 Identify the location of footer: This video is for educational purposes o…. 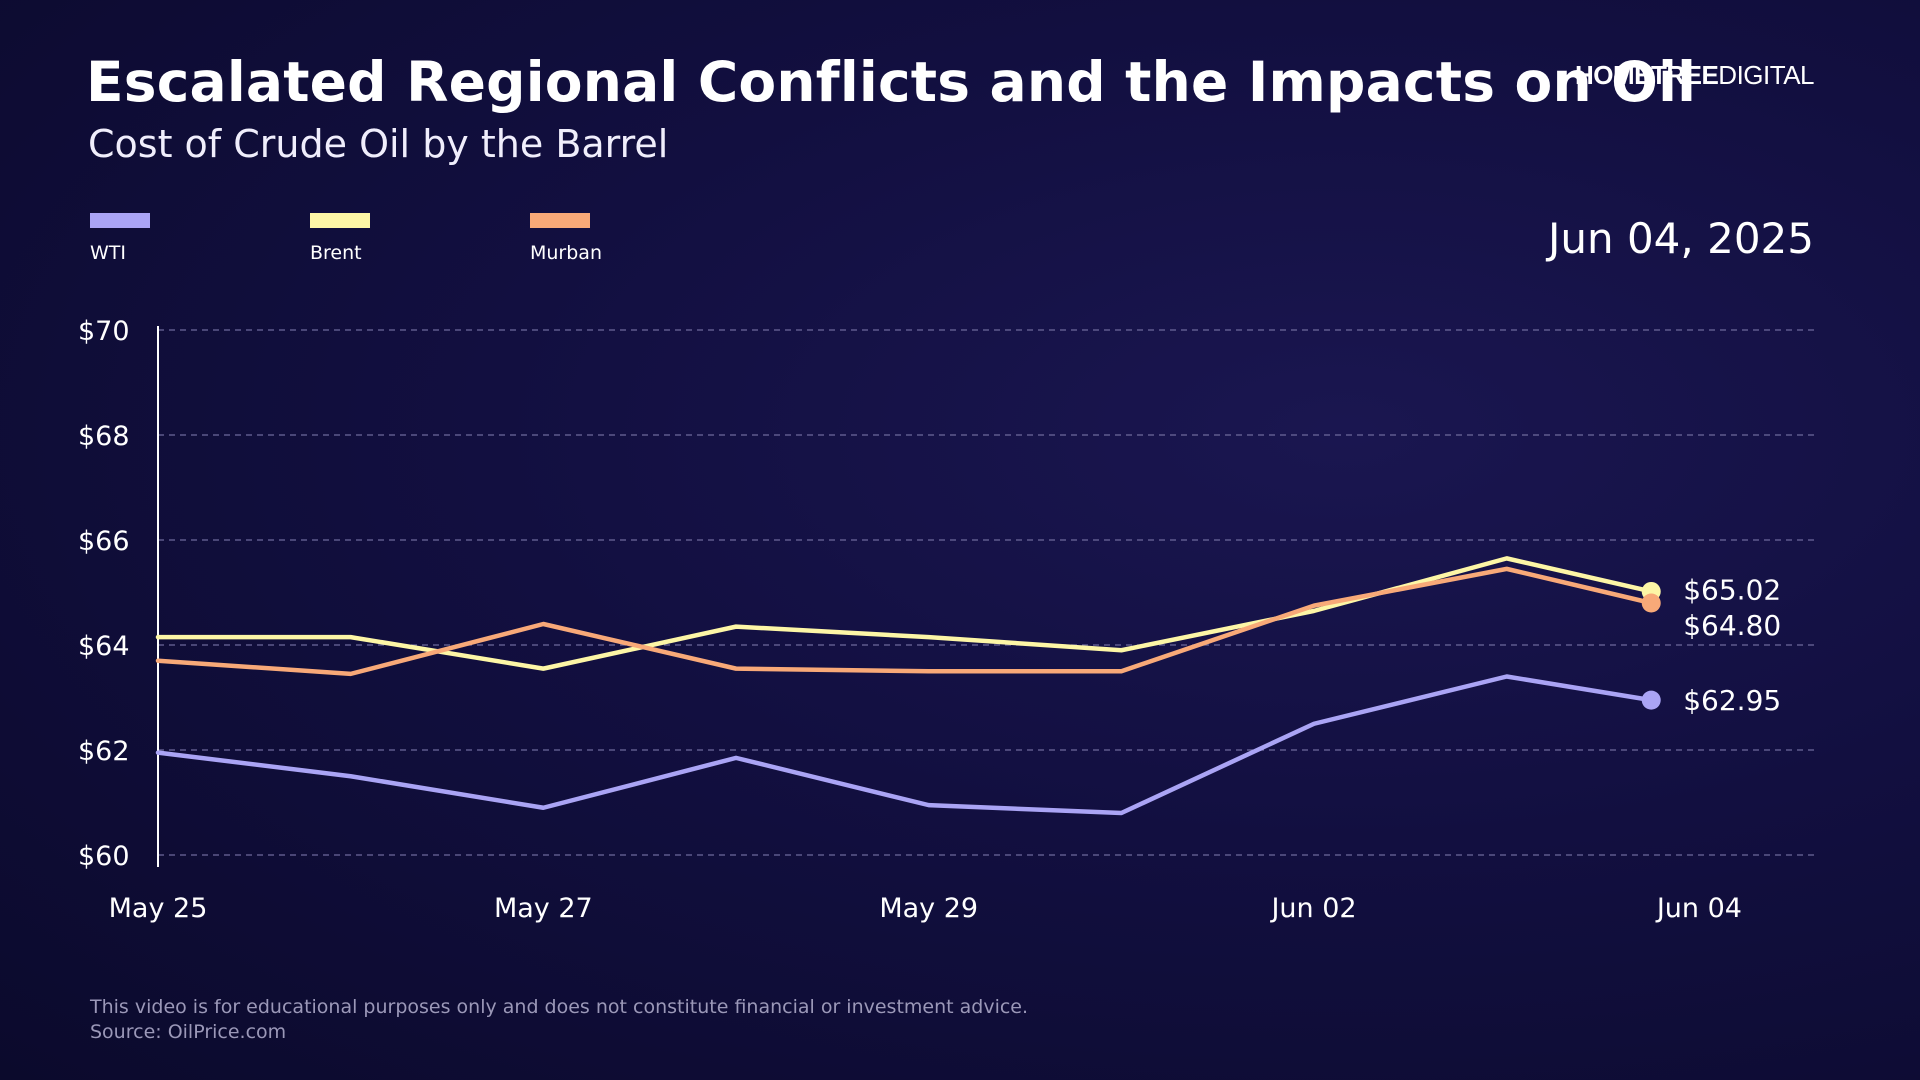
(559, 1020).